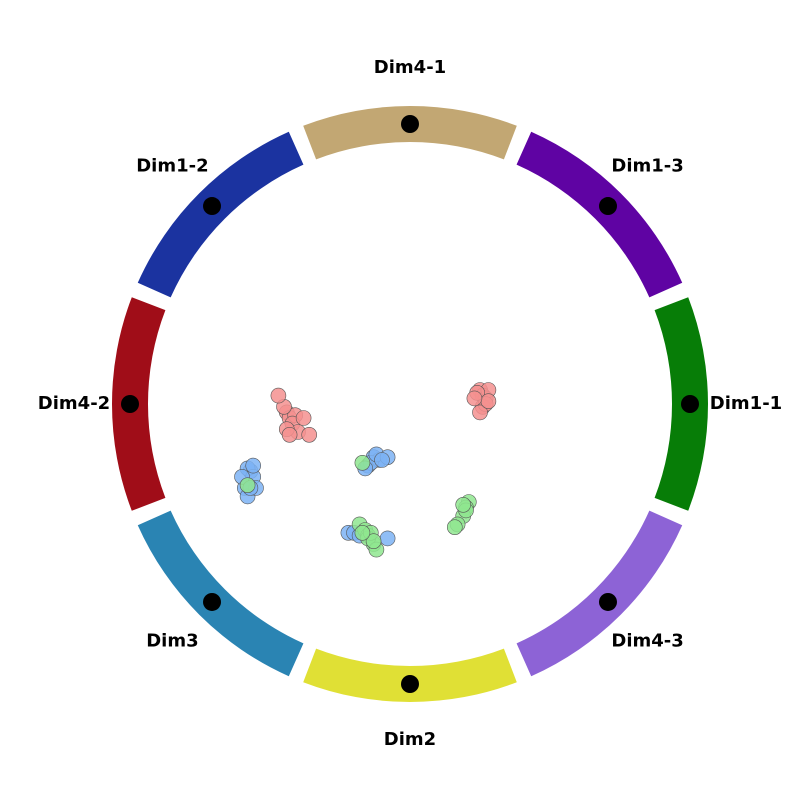  What do you see at coordinates (172, 641) in the screenshot?
I see `anchor-label-dim3: Dim3` at bounding box center [172, 641].